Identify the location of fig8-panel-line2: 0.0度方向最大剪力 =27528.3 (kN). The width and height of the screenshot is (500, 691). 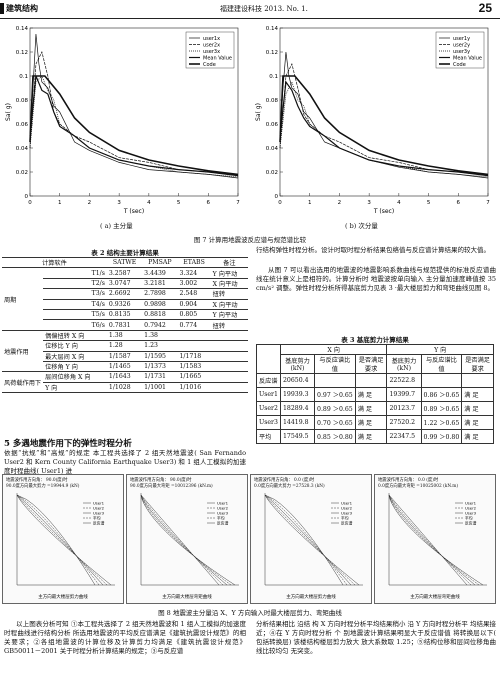
(289, 486).